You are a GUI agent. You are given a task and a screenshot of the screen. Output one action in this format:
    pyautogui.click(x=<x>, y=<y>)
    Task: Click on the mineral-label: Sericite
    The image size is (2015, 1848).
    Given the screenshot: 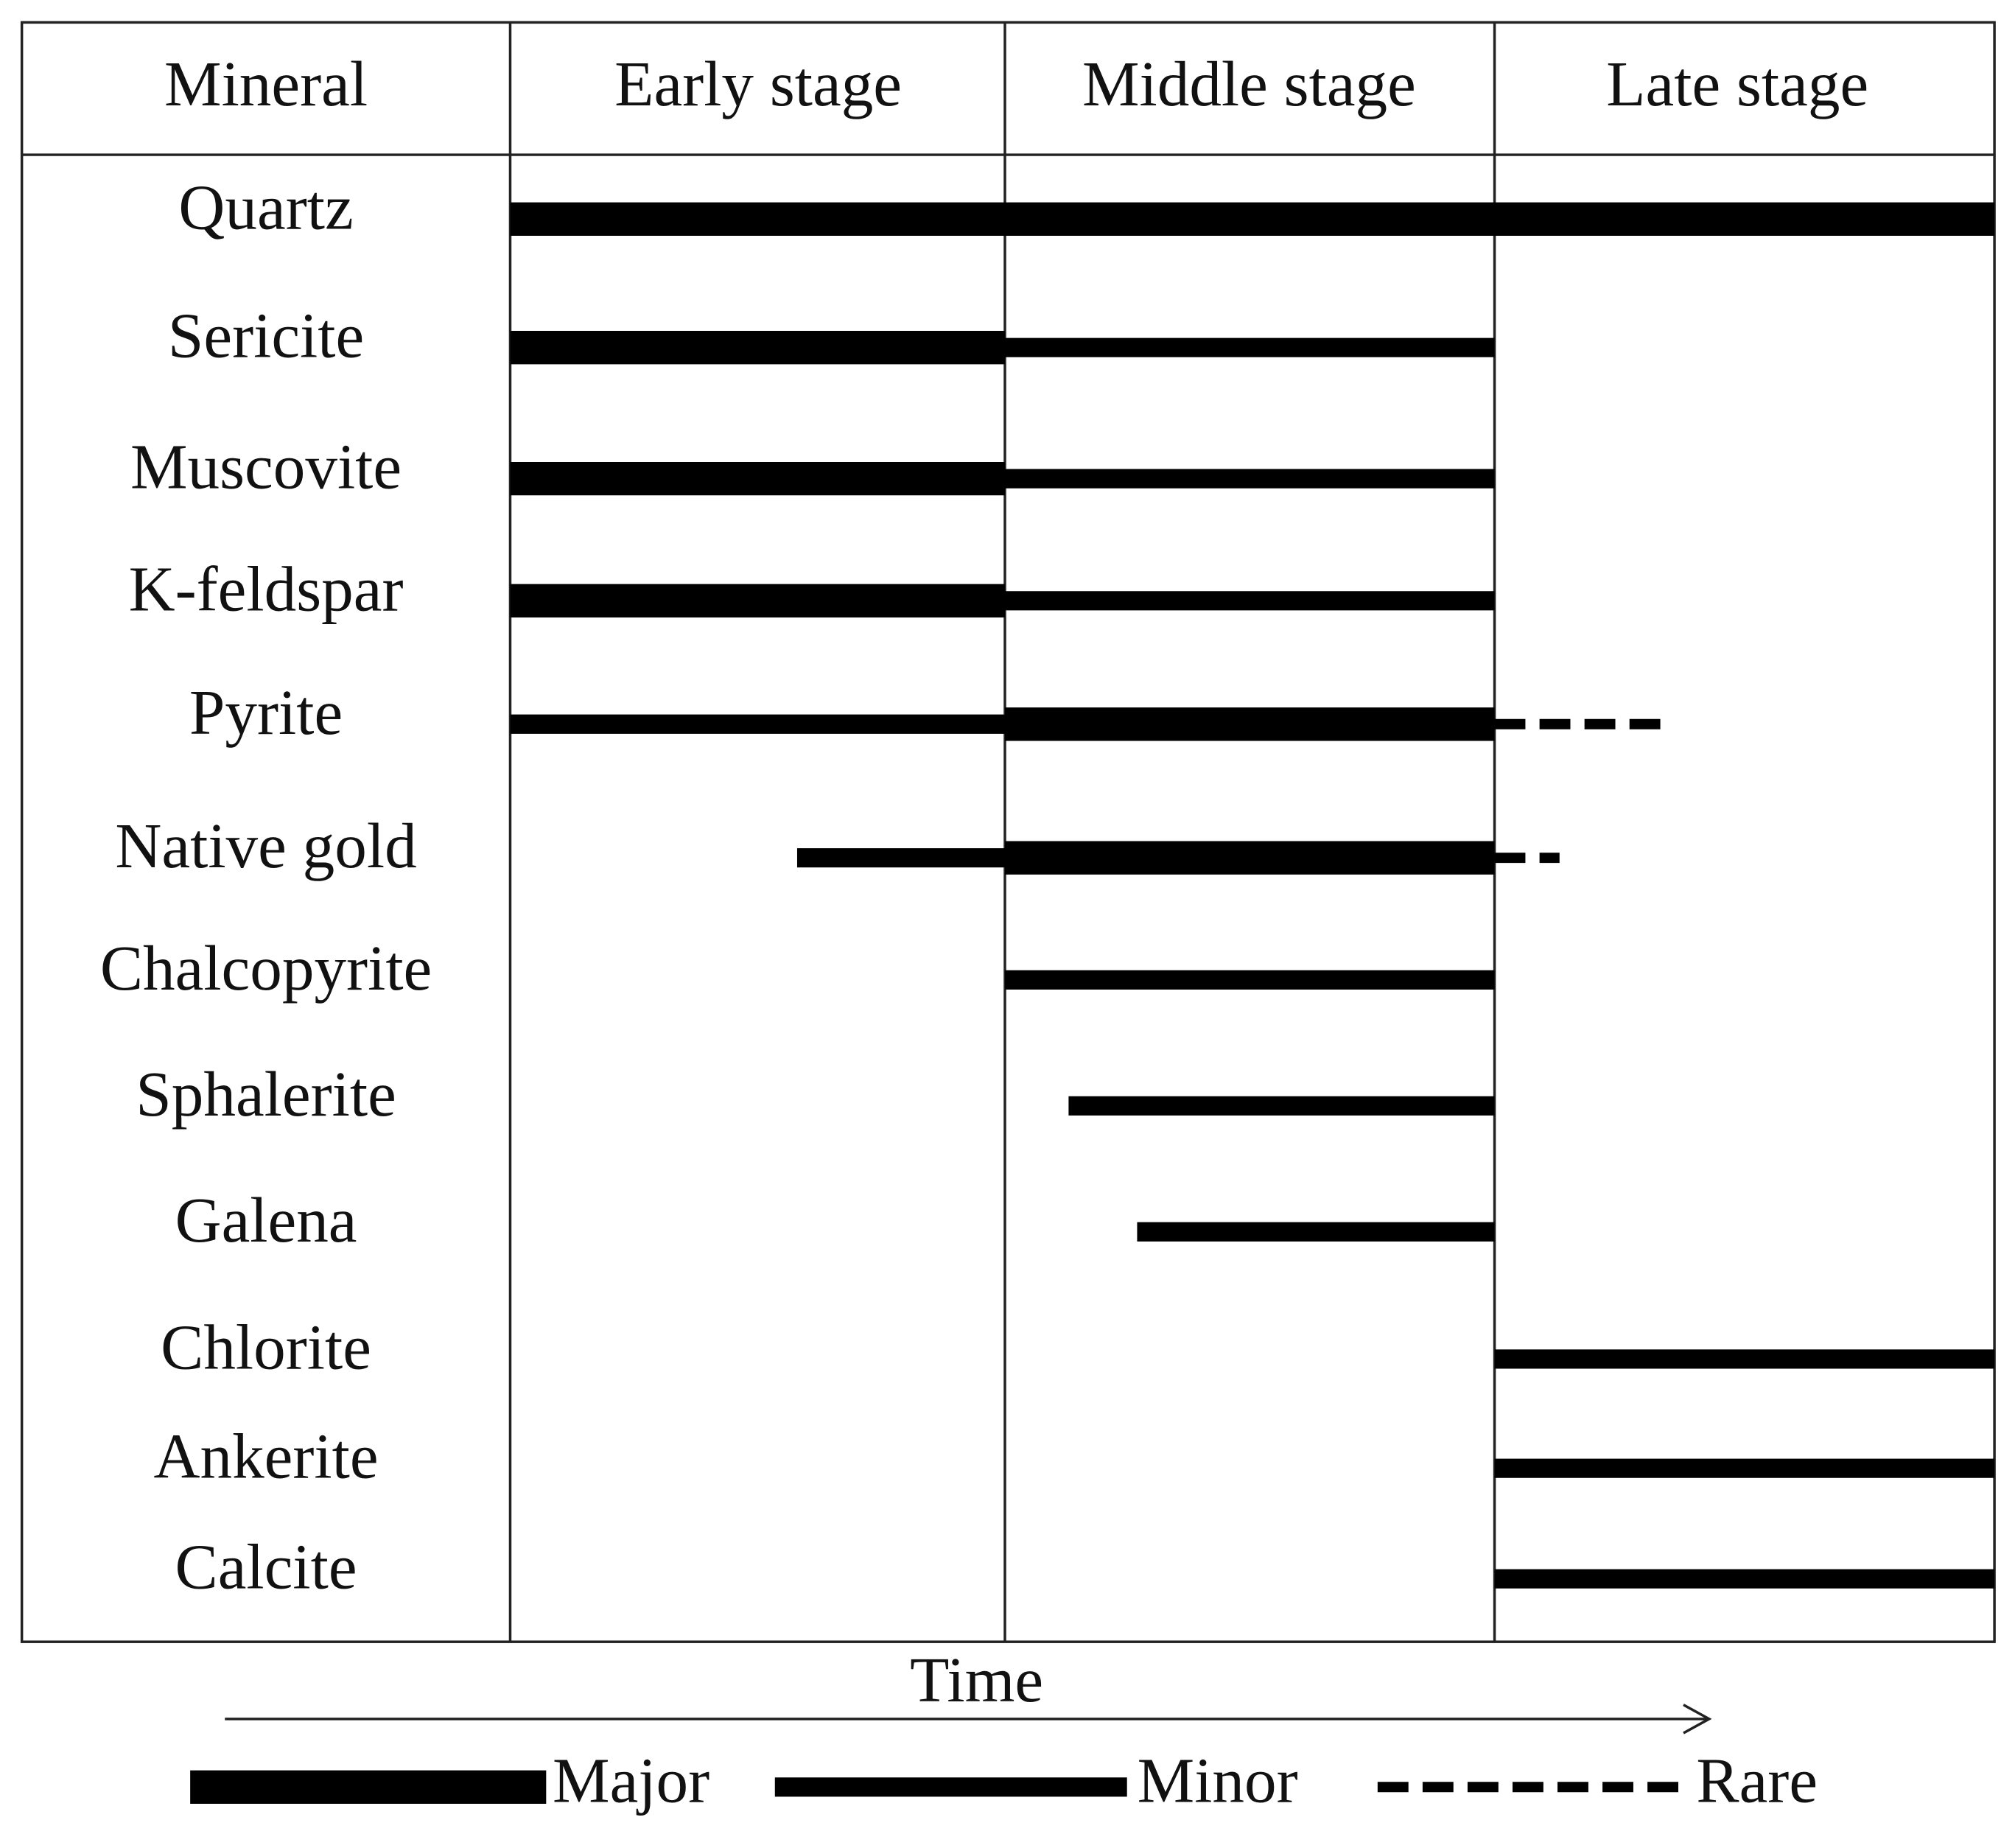 What is the action you would take?
    pyautogui.click(x=266, y=335)
    